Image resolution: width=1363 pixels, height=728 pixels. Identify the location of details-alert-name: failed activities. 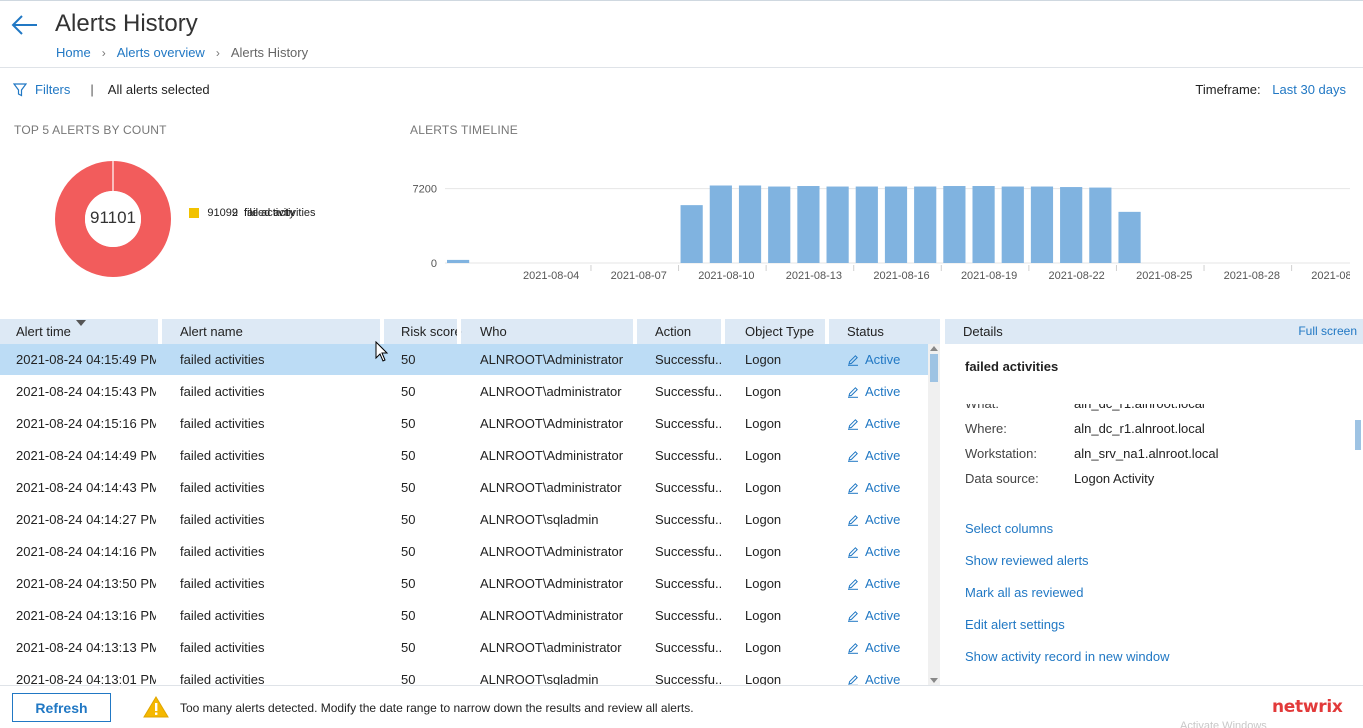
(1012, 366).